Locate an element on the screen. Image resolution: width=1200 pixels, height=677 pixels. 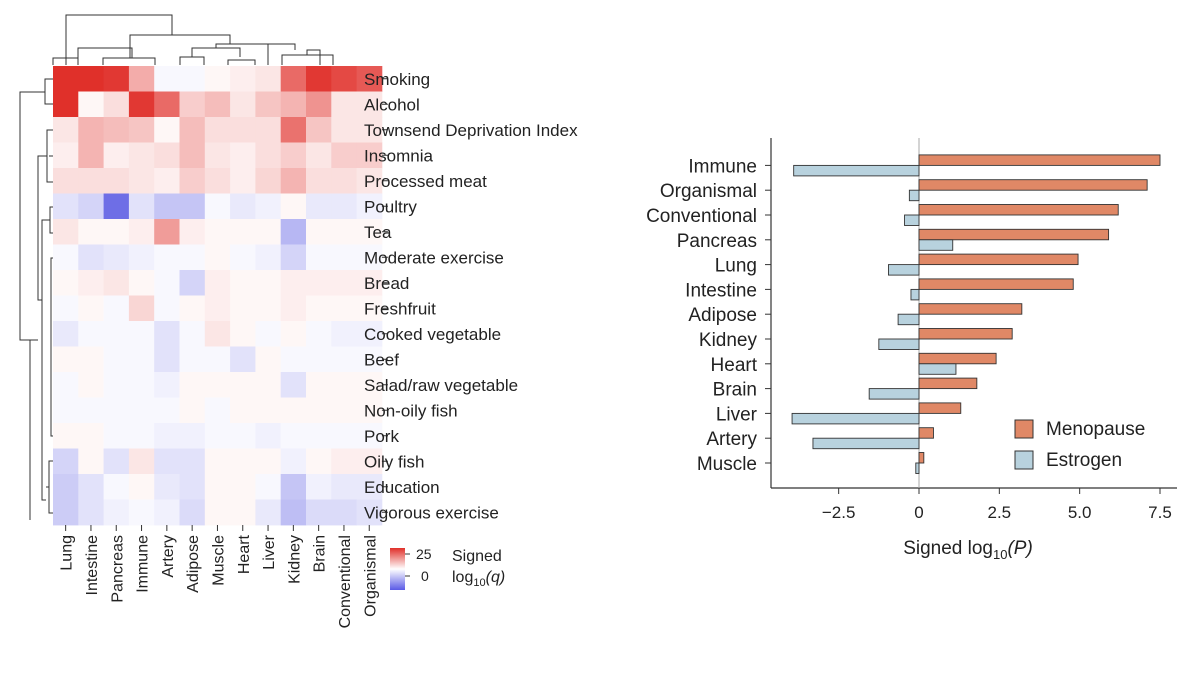
x-axis-title-suffix: (P) is located at coordinates (1019, 548).